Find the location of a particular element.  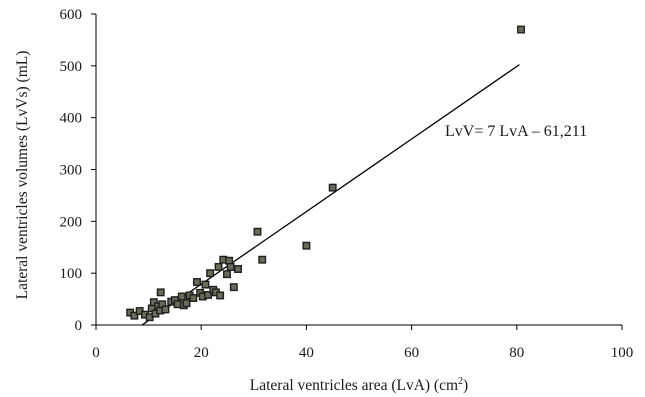

x-axis-title-superscript: 2 is located at coordinates (460, 381).